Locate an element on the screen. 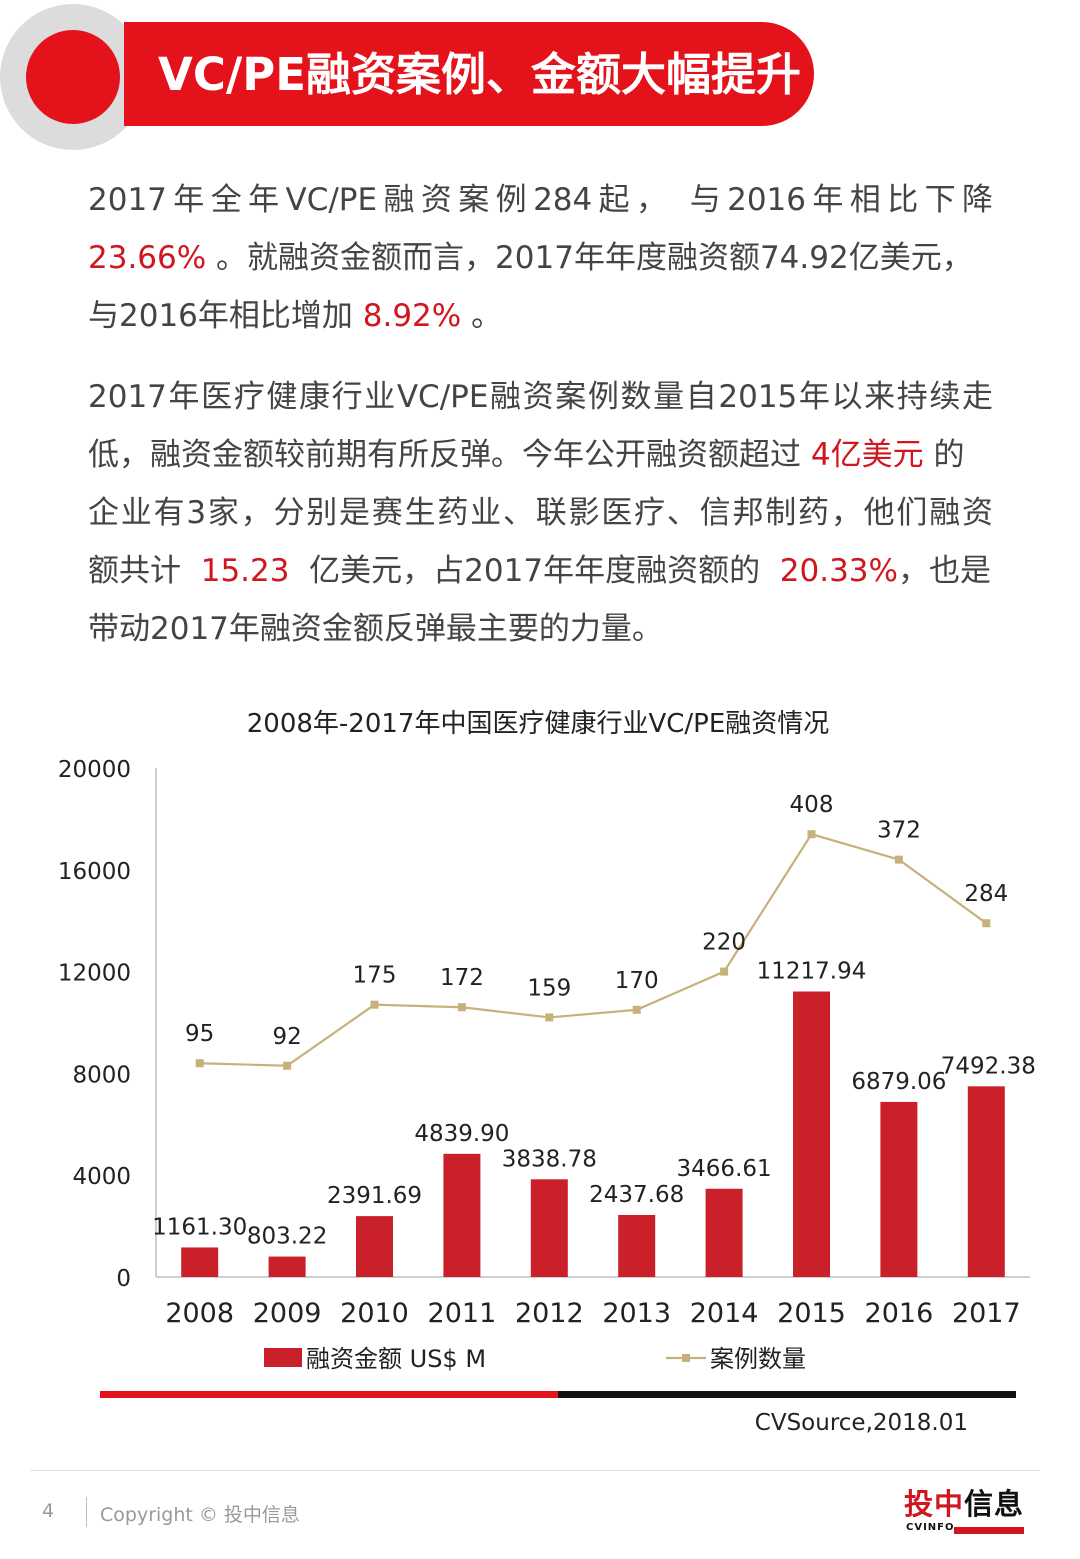 This screenshot has height=1559, width=1080. y-tick-label: 16000 is located at coordinates (94, 872).